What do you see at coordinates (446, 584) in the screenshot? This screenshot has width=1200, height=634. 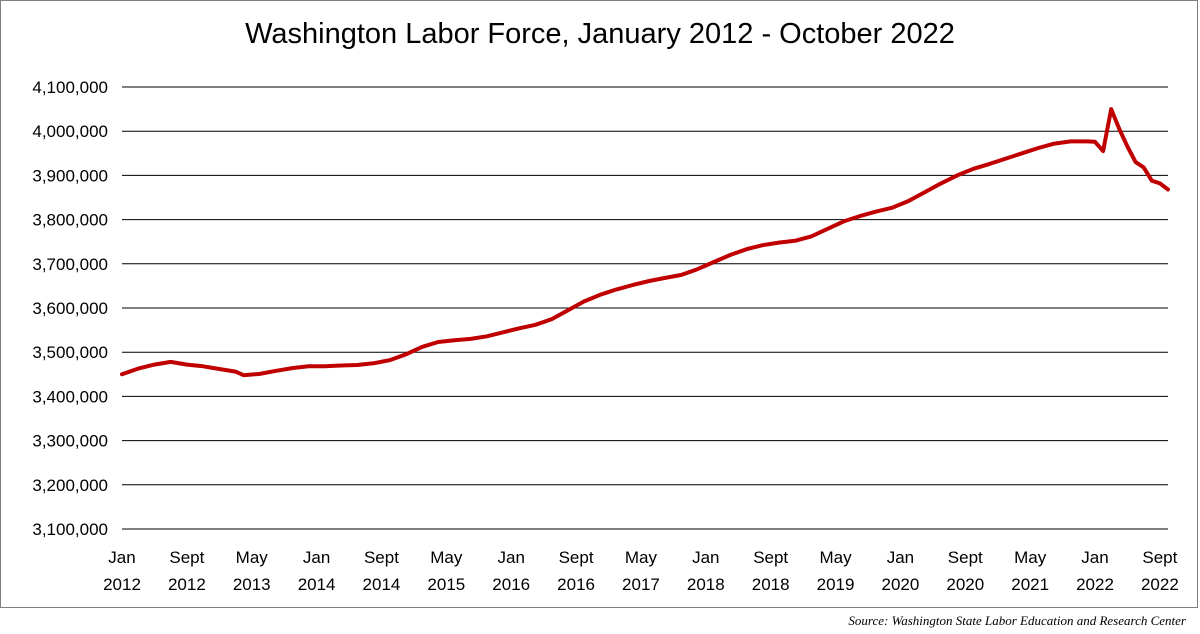 I see `x-tick-label: 2015` at bounding box center [446, 584].